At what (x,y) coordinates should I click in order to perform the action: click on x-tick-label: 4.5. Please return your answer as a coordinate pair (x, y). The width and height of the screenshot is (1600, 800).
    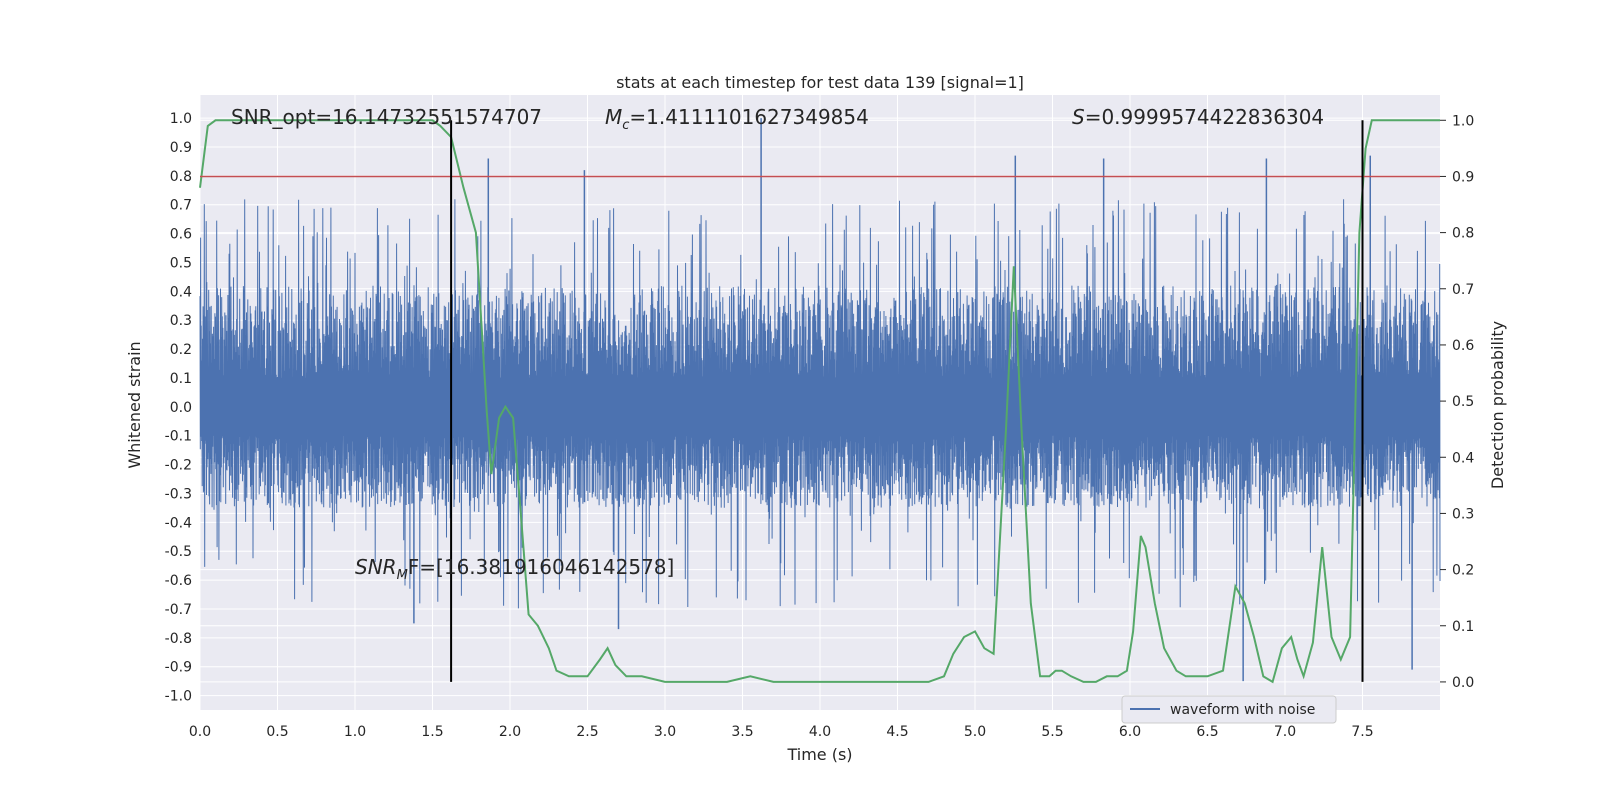
    Looking at the image, I should click on (897, 732).